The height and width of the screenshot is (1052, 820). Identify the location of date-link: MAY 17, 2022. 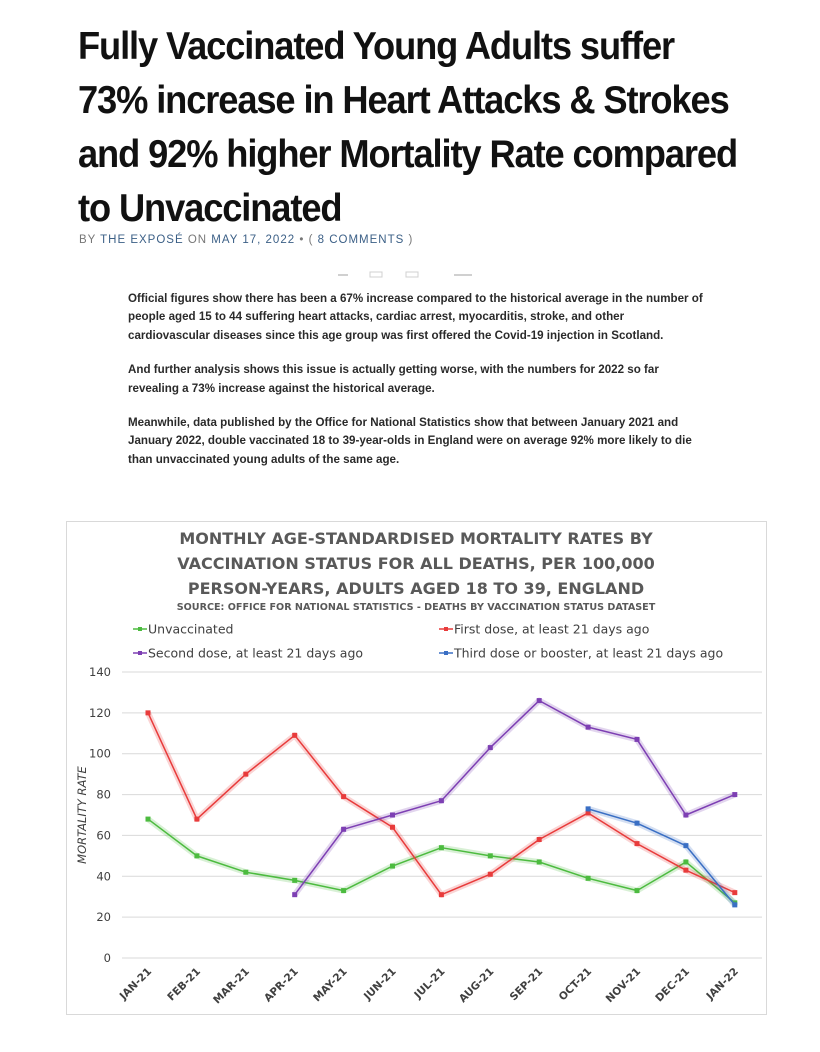
(253, 240).